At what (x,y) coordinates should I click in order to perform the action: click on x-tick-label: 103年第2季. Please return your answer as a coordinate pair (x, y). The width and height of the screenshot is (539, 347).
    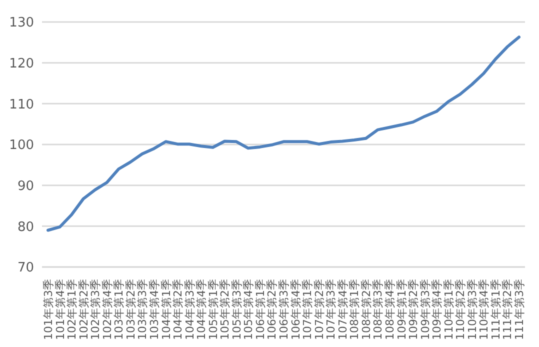
    Looking at the image, I should click on (131, 309).